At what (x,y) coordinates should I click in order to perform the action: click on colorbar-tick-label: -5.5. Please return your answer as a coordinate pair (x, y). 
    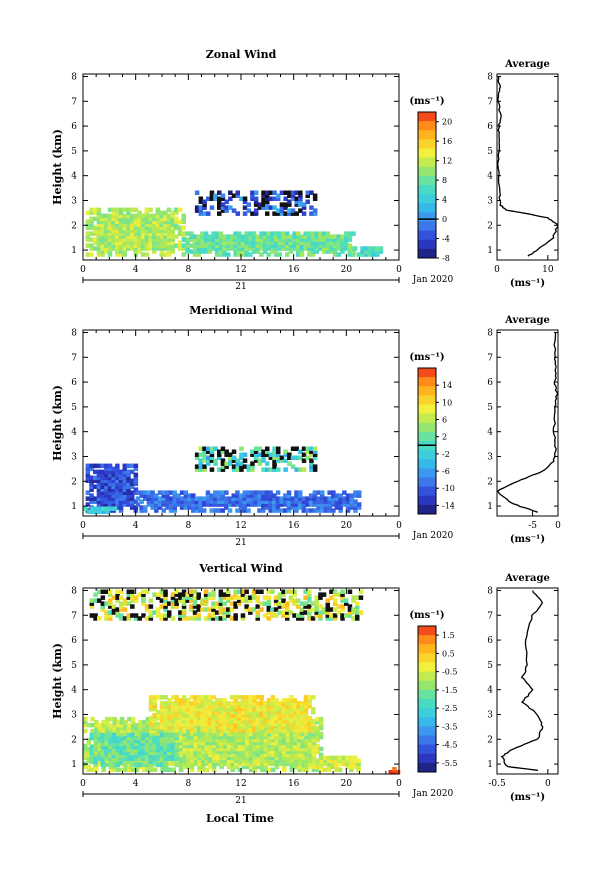
    Looking at the image, I should click on (449, 763).